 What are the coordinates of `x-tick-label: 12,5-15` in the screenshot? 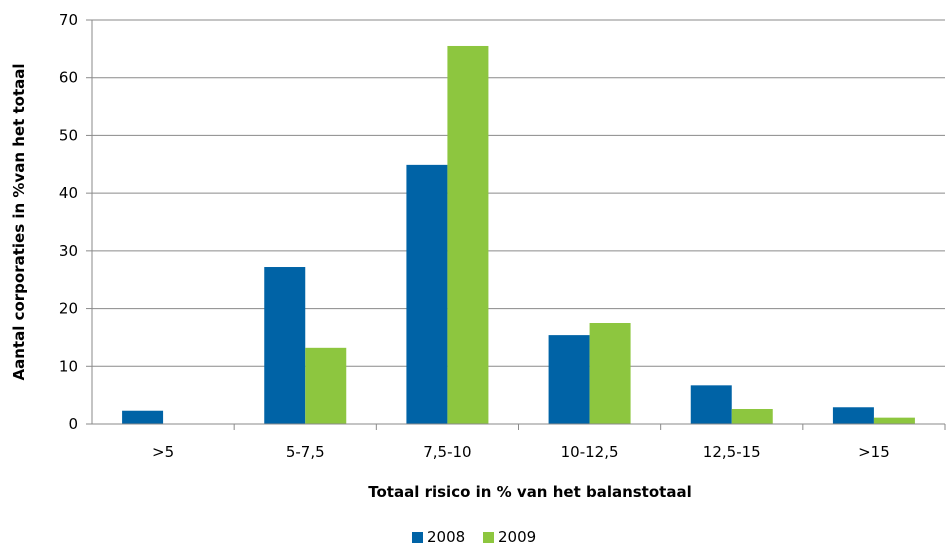 It's located at (732, 452).